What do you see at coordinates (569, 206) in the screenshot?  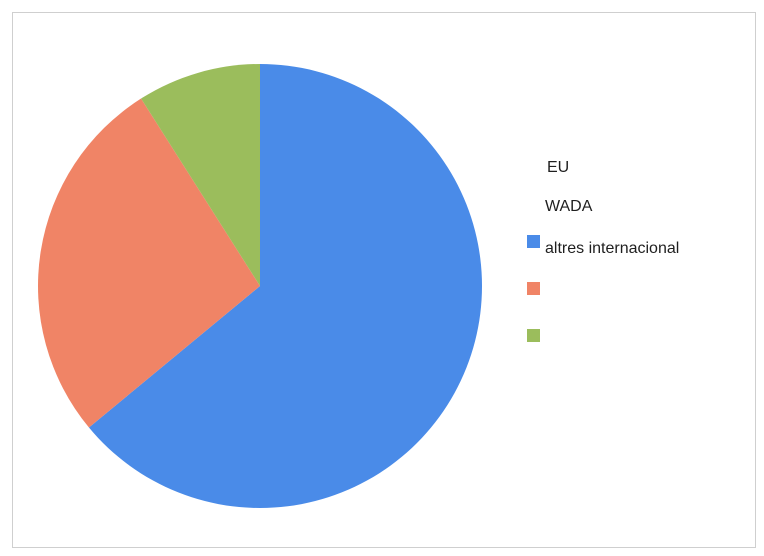 I see `legend-text-wada: WADA` at bounding box center [569, 206].